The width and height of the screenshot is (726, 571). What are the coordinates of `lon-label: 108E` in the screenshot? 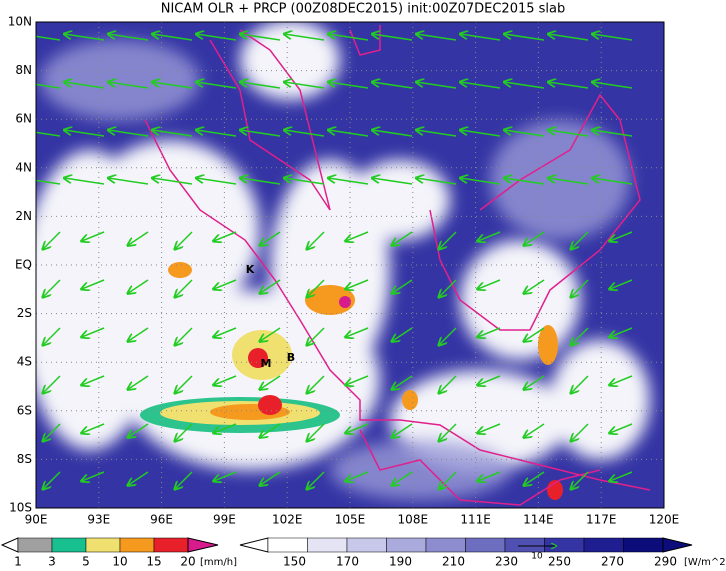 It's located at (413, 520).